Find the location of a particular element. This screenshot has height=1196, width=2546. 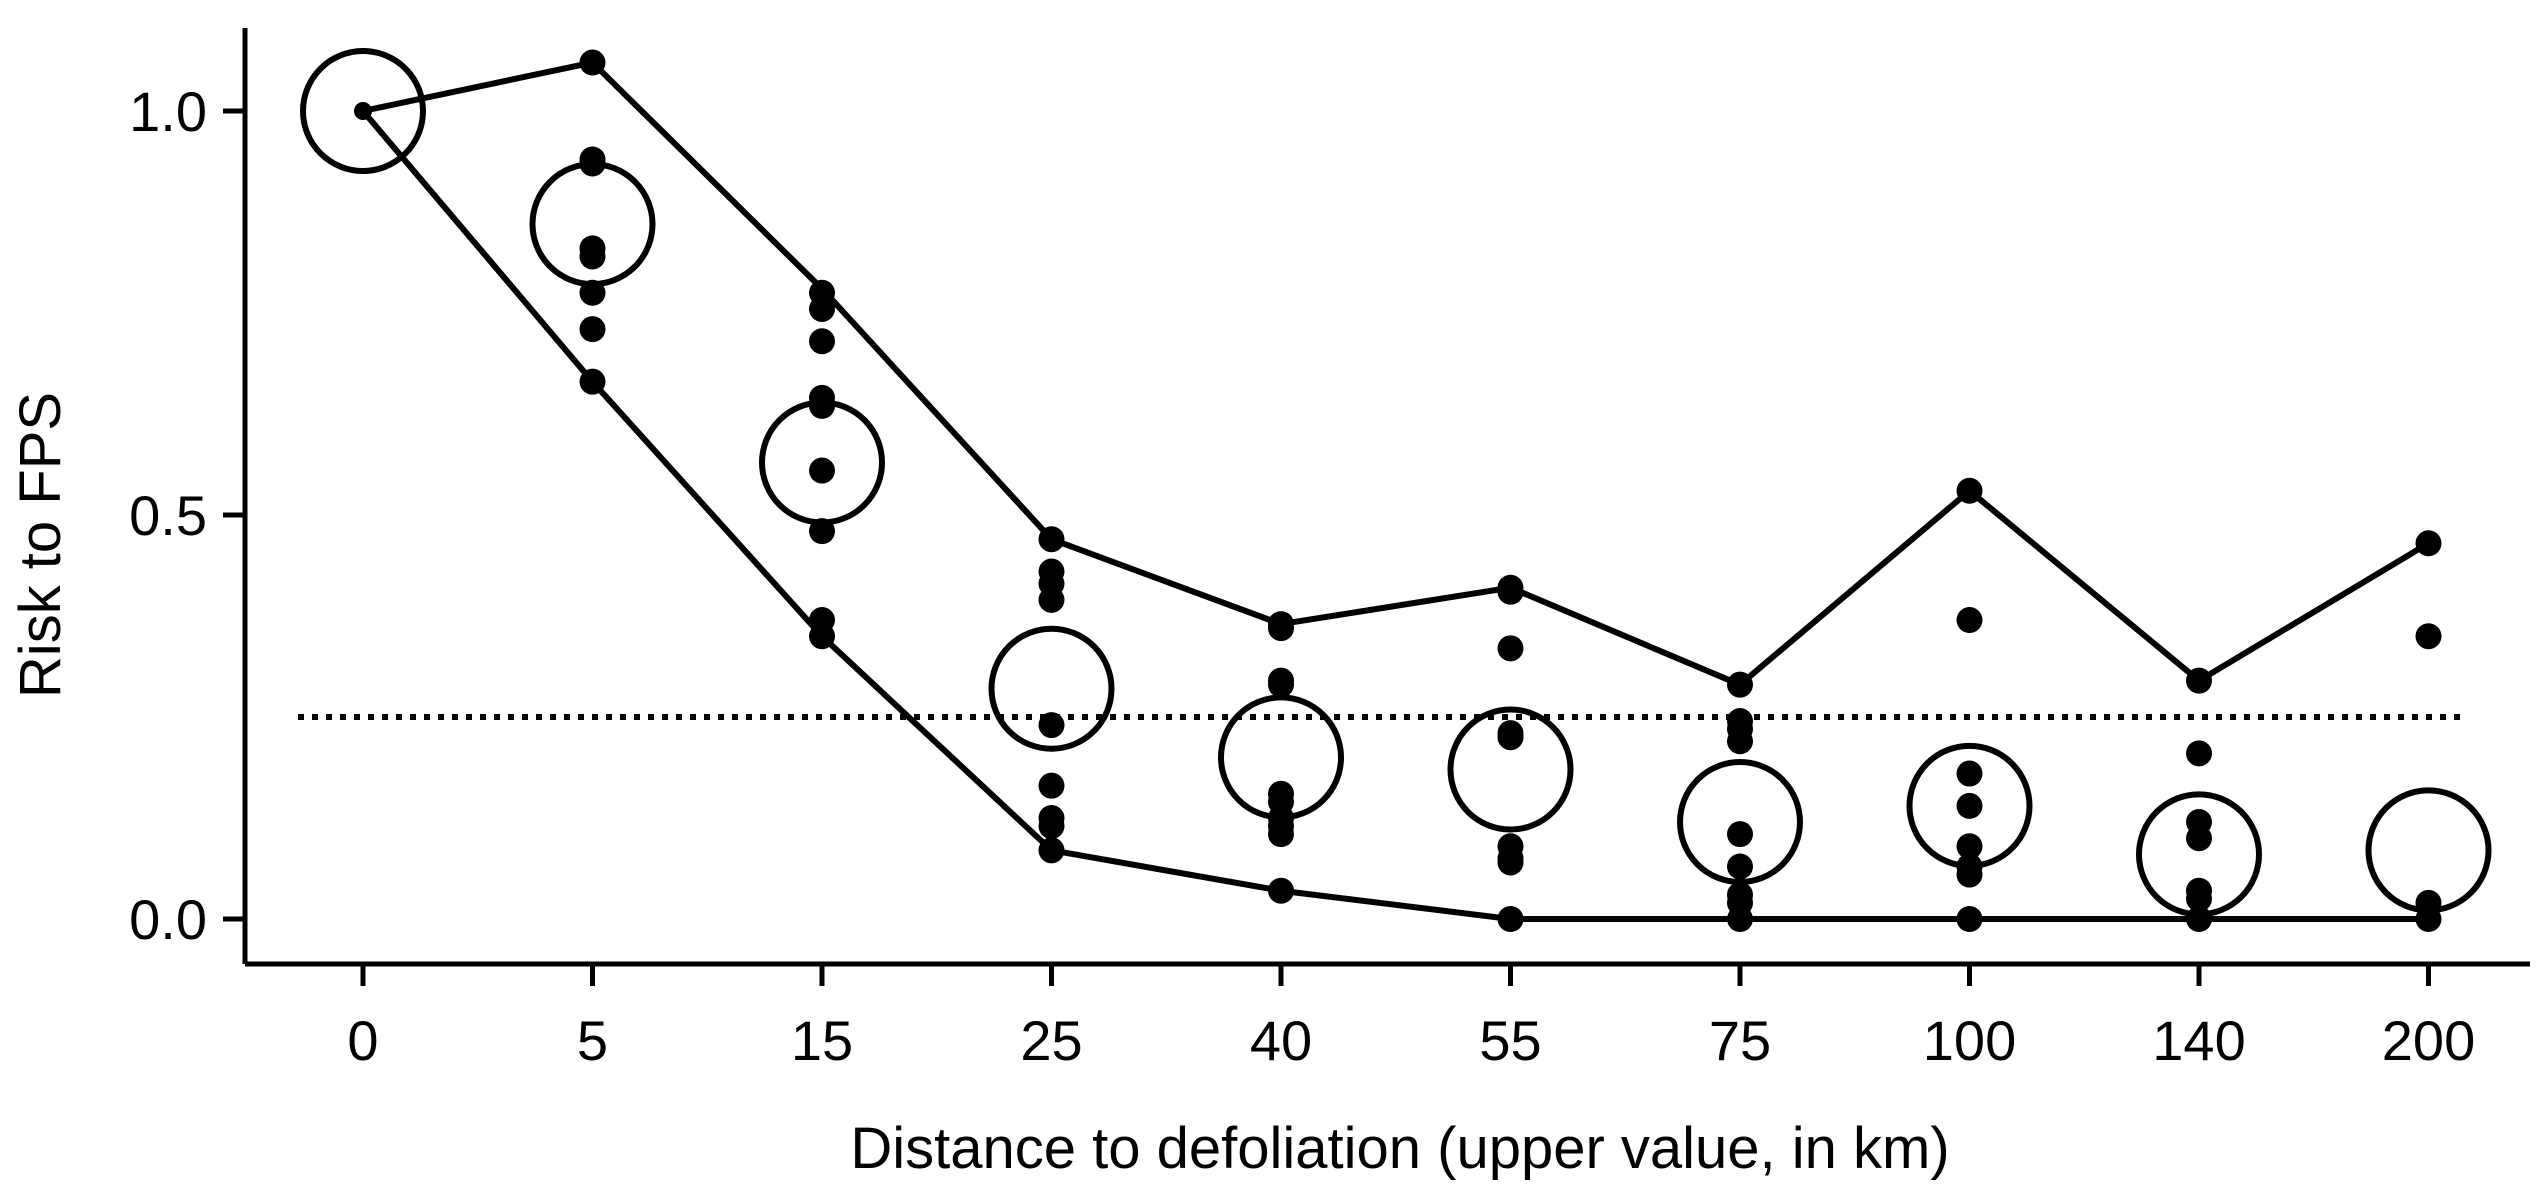

x-tick-label-8: 140 is located at coordinates (2198, 1040).